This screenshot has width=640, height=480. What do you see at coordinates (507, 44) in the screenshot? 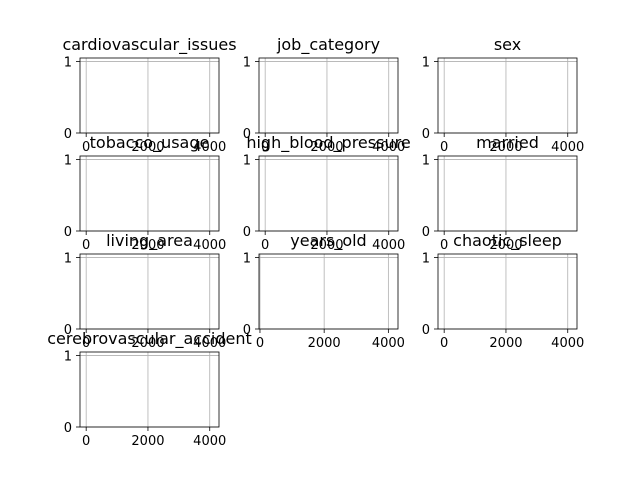
I see `subplot-title: sex` at bounding box center [507, 44].